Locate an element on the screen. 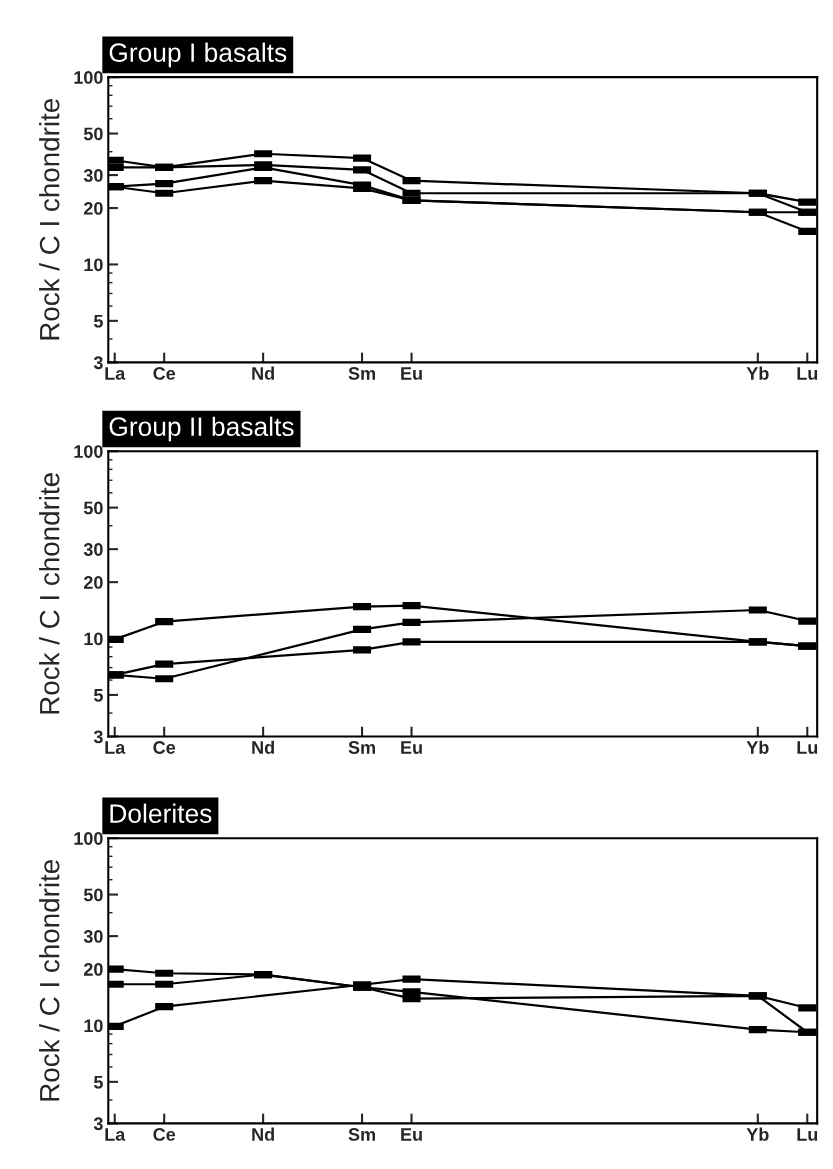  chart-title: Group II basalts is located at coordinates (201, 429).